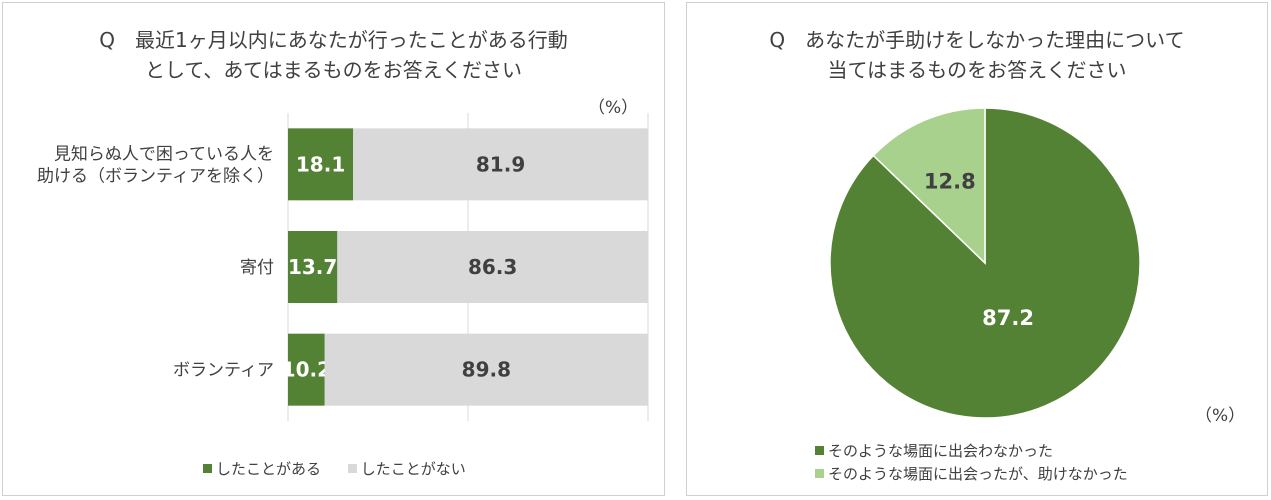 Image resolution: width=1271 pixels, height=500 pixels. What do you see at coordinates (269, 469) in the screenshot?
I see `legend-label-did: したことがある` at bounding box center [269, 469].